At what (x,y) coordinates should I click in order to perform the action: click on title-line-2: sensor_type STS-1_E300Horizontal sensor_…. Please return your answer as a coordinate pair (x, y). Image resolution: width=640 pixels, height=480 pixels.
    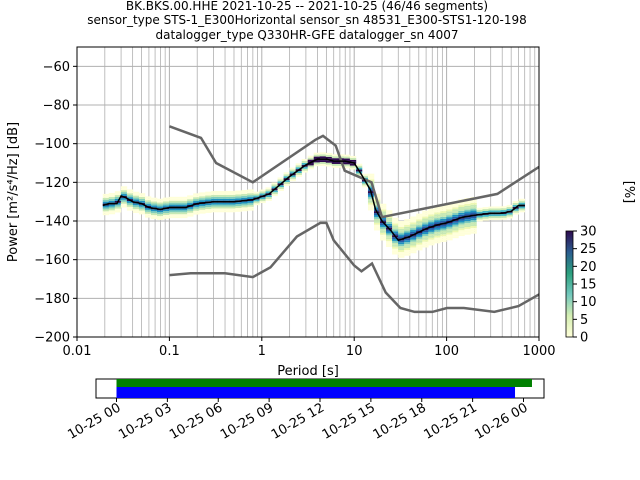
    Looking at the image, I should click on (307, 20).